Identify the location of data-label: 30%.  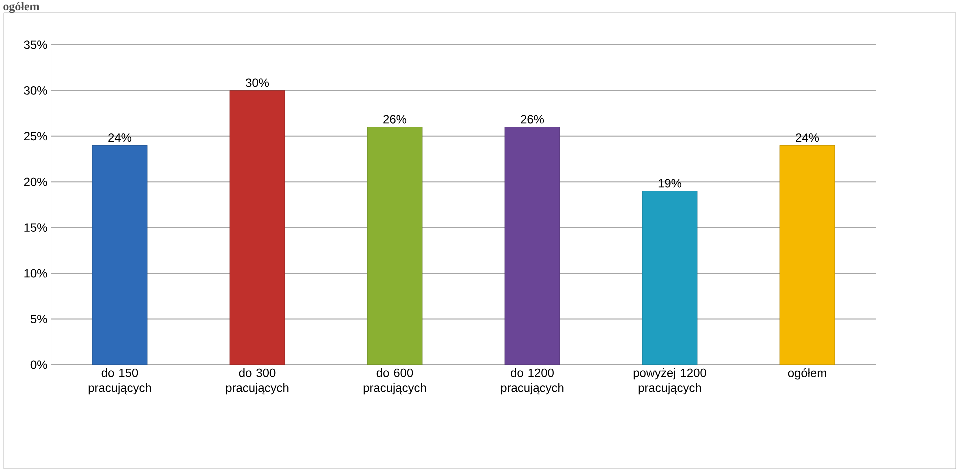
(258, 83).